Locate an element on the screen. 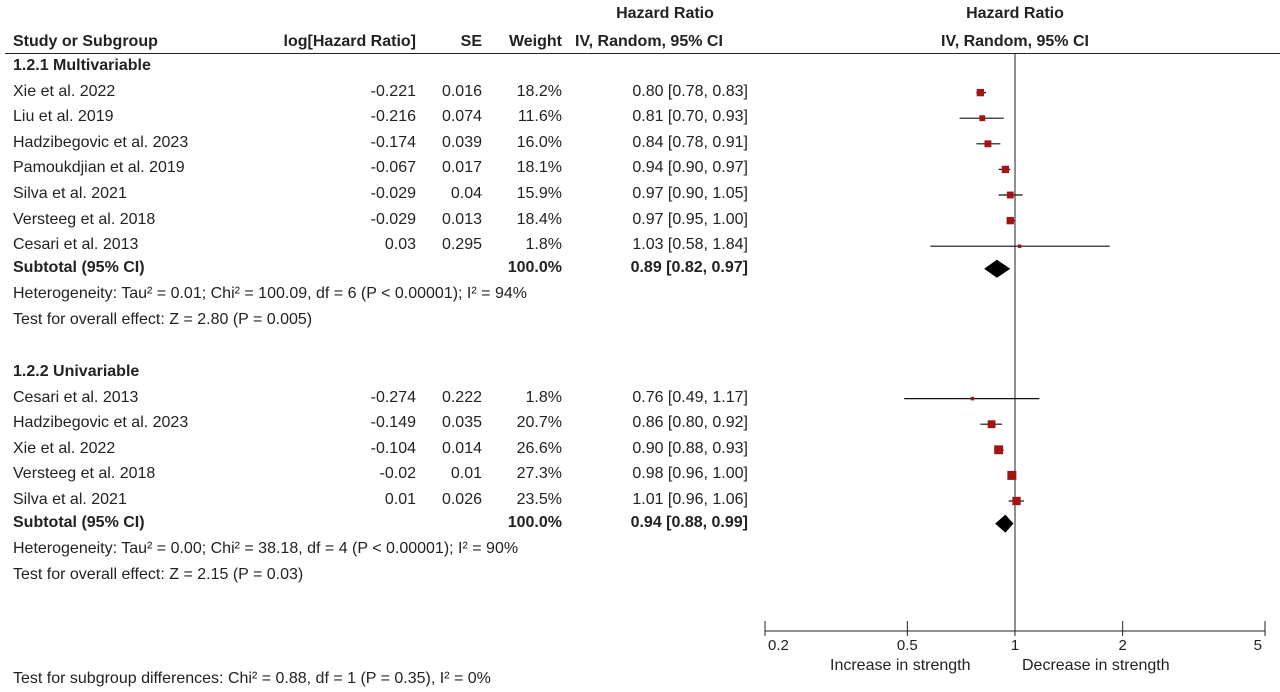 This screenshot has height=692, width=1280. study-loghr: -0.02 is located at coordinates (397, 474).